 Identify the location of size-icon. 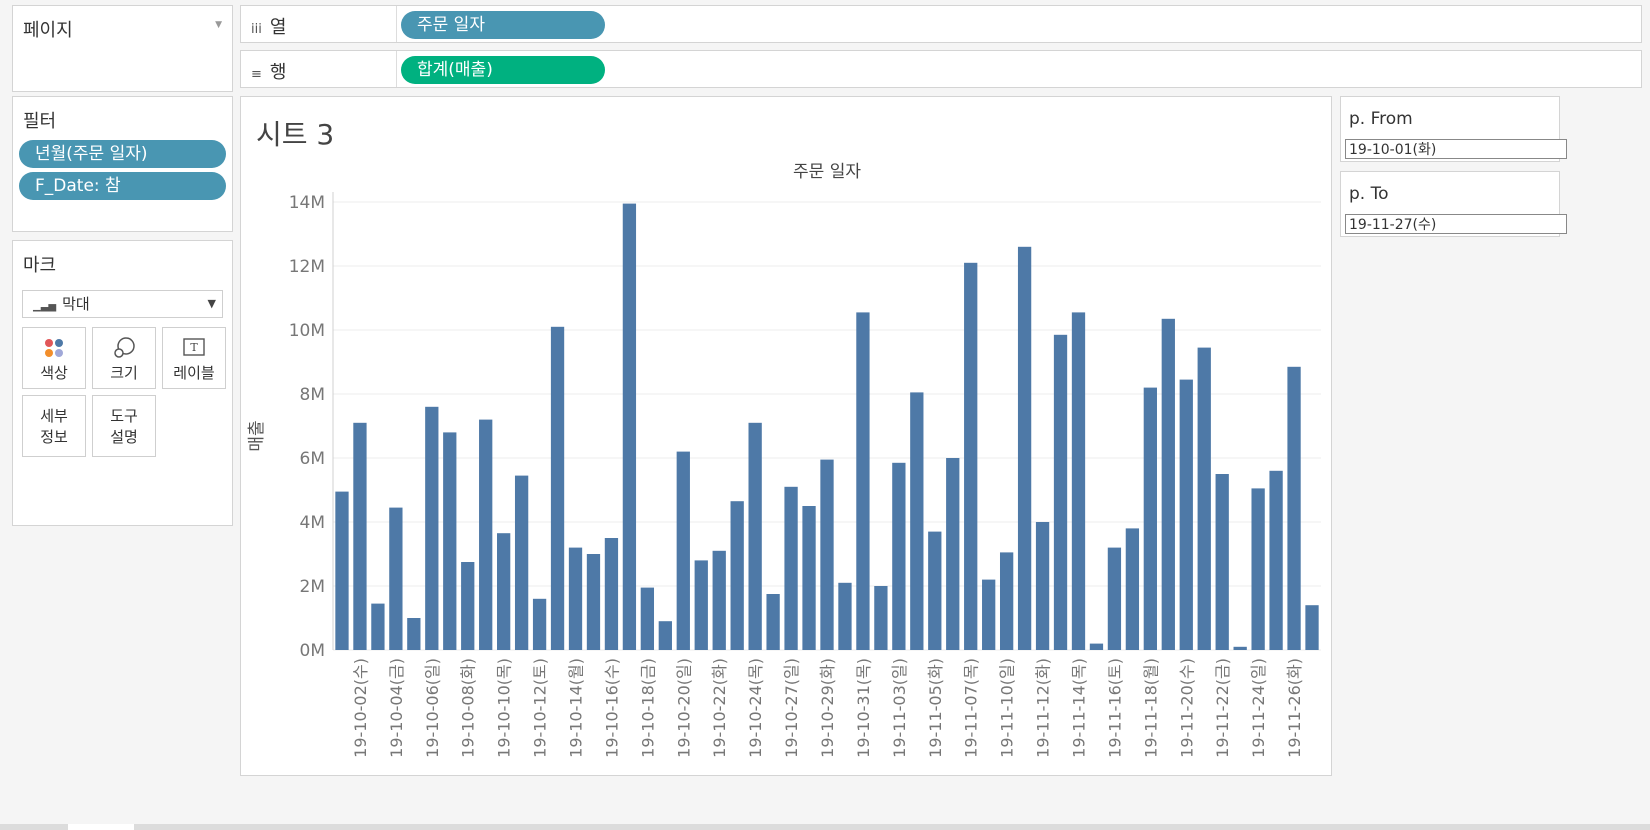
(124, 347).